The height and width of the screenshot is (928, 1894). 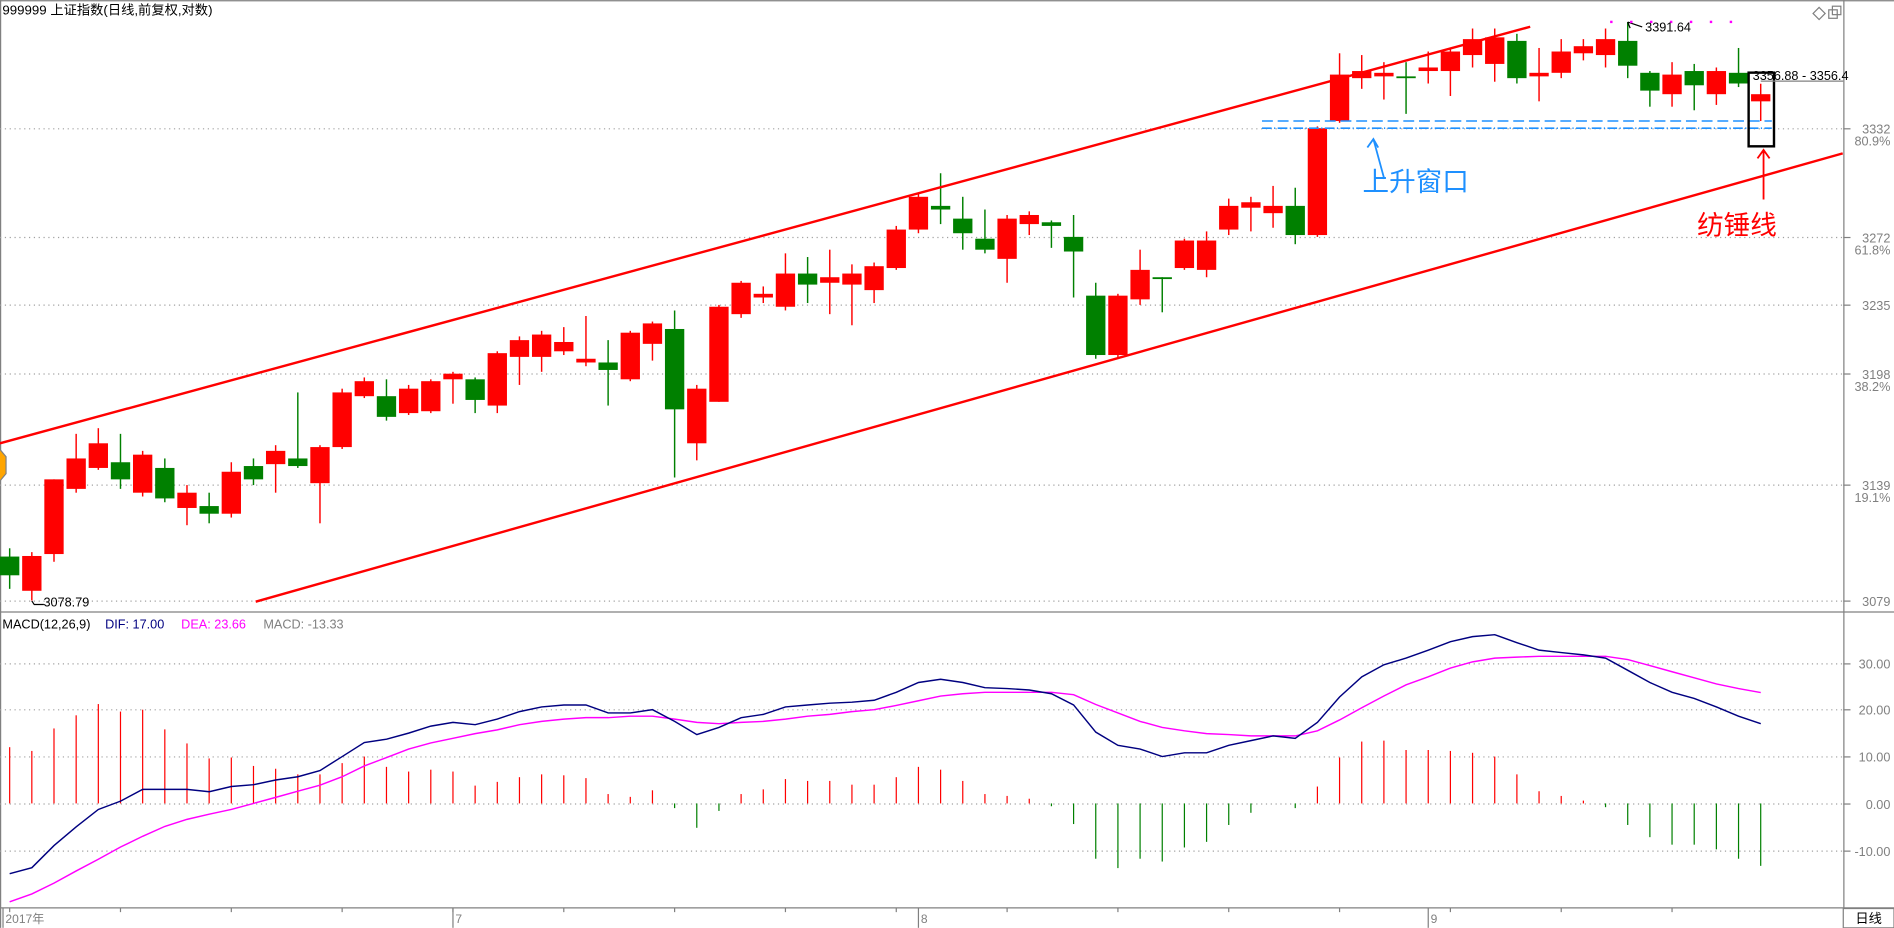 What do you see at coordinates (1868, 918) in the screenshot?
I see `period-label: 日线` at bounding box center [1868, 918].